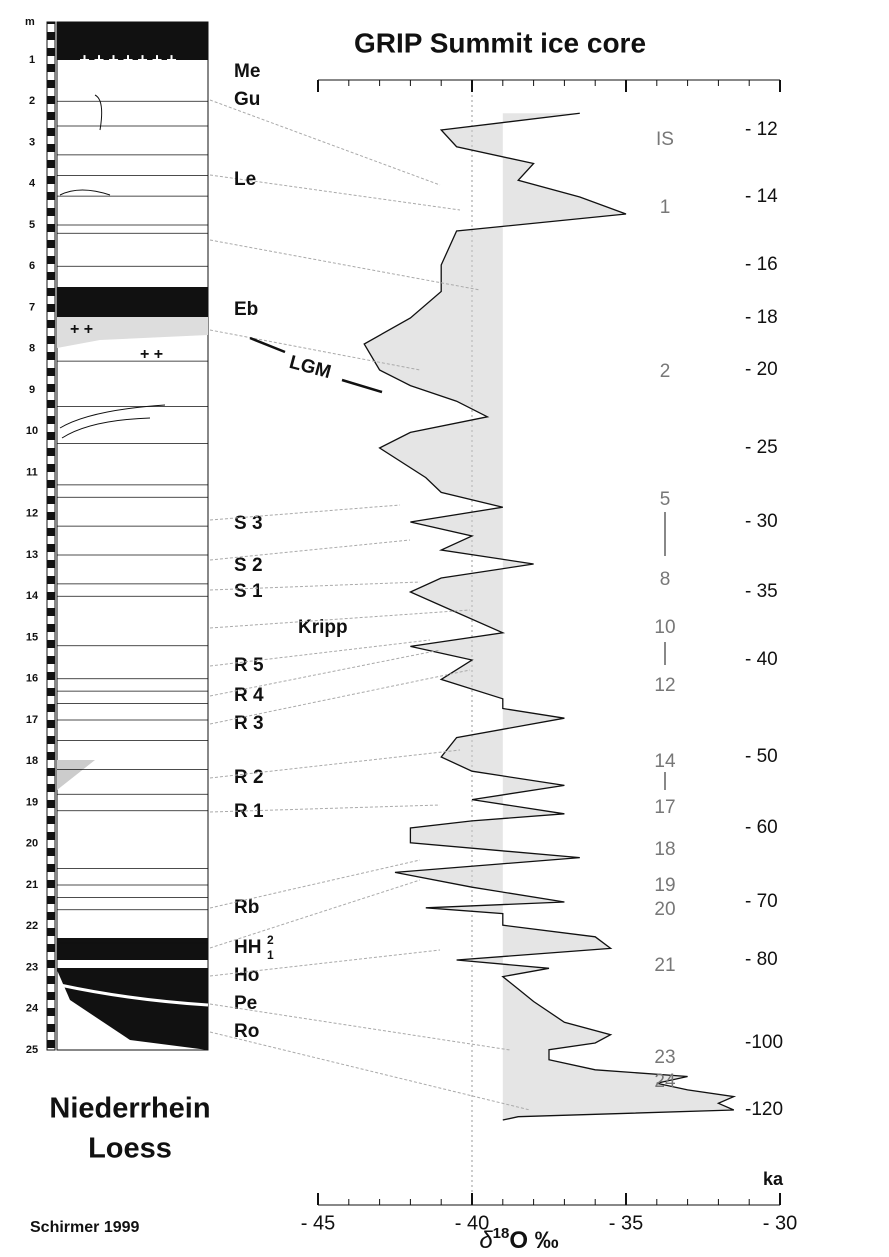 The image size is (889, 1257). Describe the element at coordinates (472, 1223) in the screenshot. I see `x-tick-label: - 40` at that location.